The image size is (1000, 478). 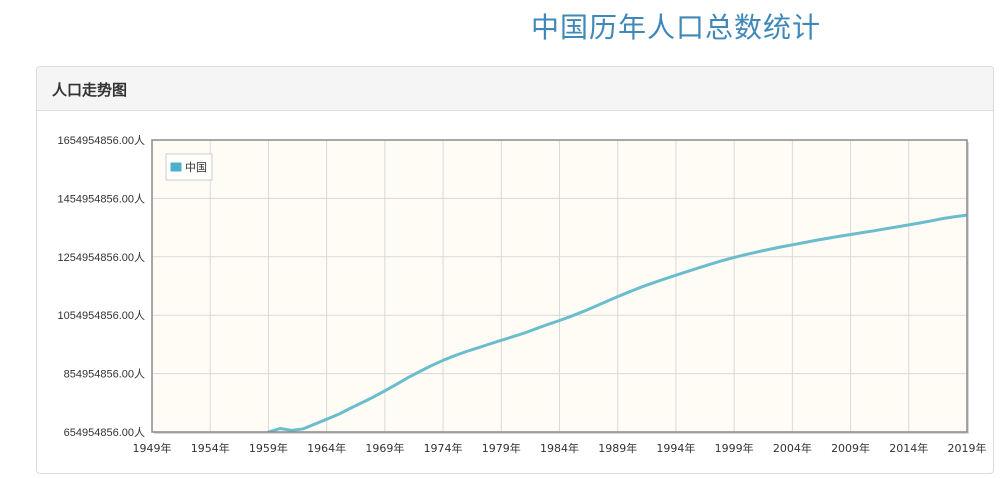 What do you see at coordinates (326, 448) in the screenshot?
I see `x-tick-label: 1964年` at bounding box center [326, 448].